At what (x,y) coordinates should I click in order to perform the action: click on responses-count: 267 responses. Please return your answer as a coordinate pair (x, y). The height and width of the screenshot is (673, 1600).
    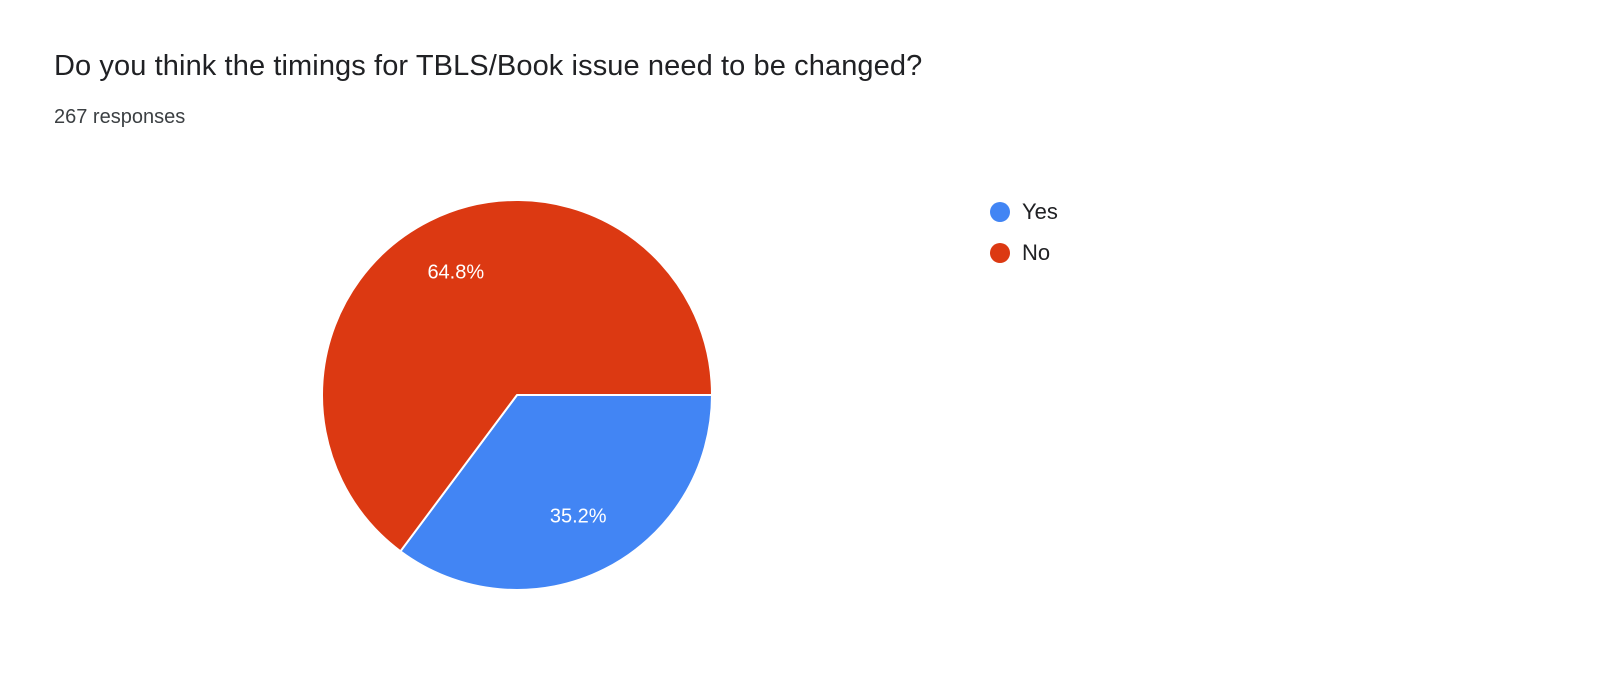
    Looking at the image, I should click on (120, 117).